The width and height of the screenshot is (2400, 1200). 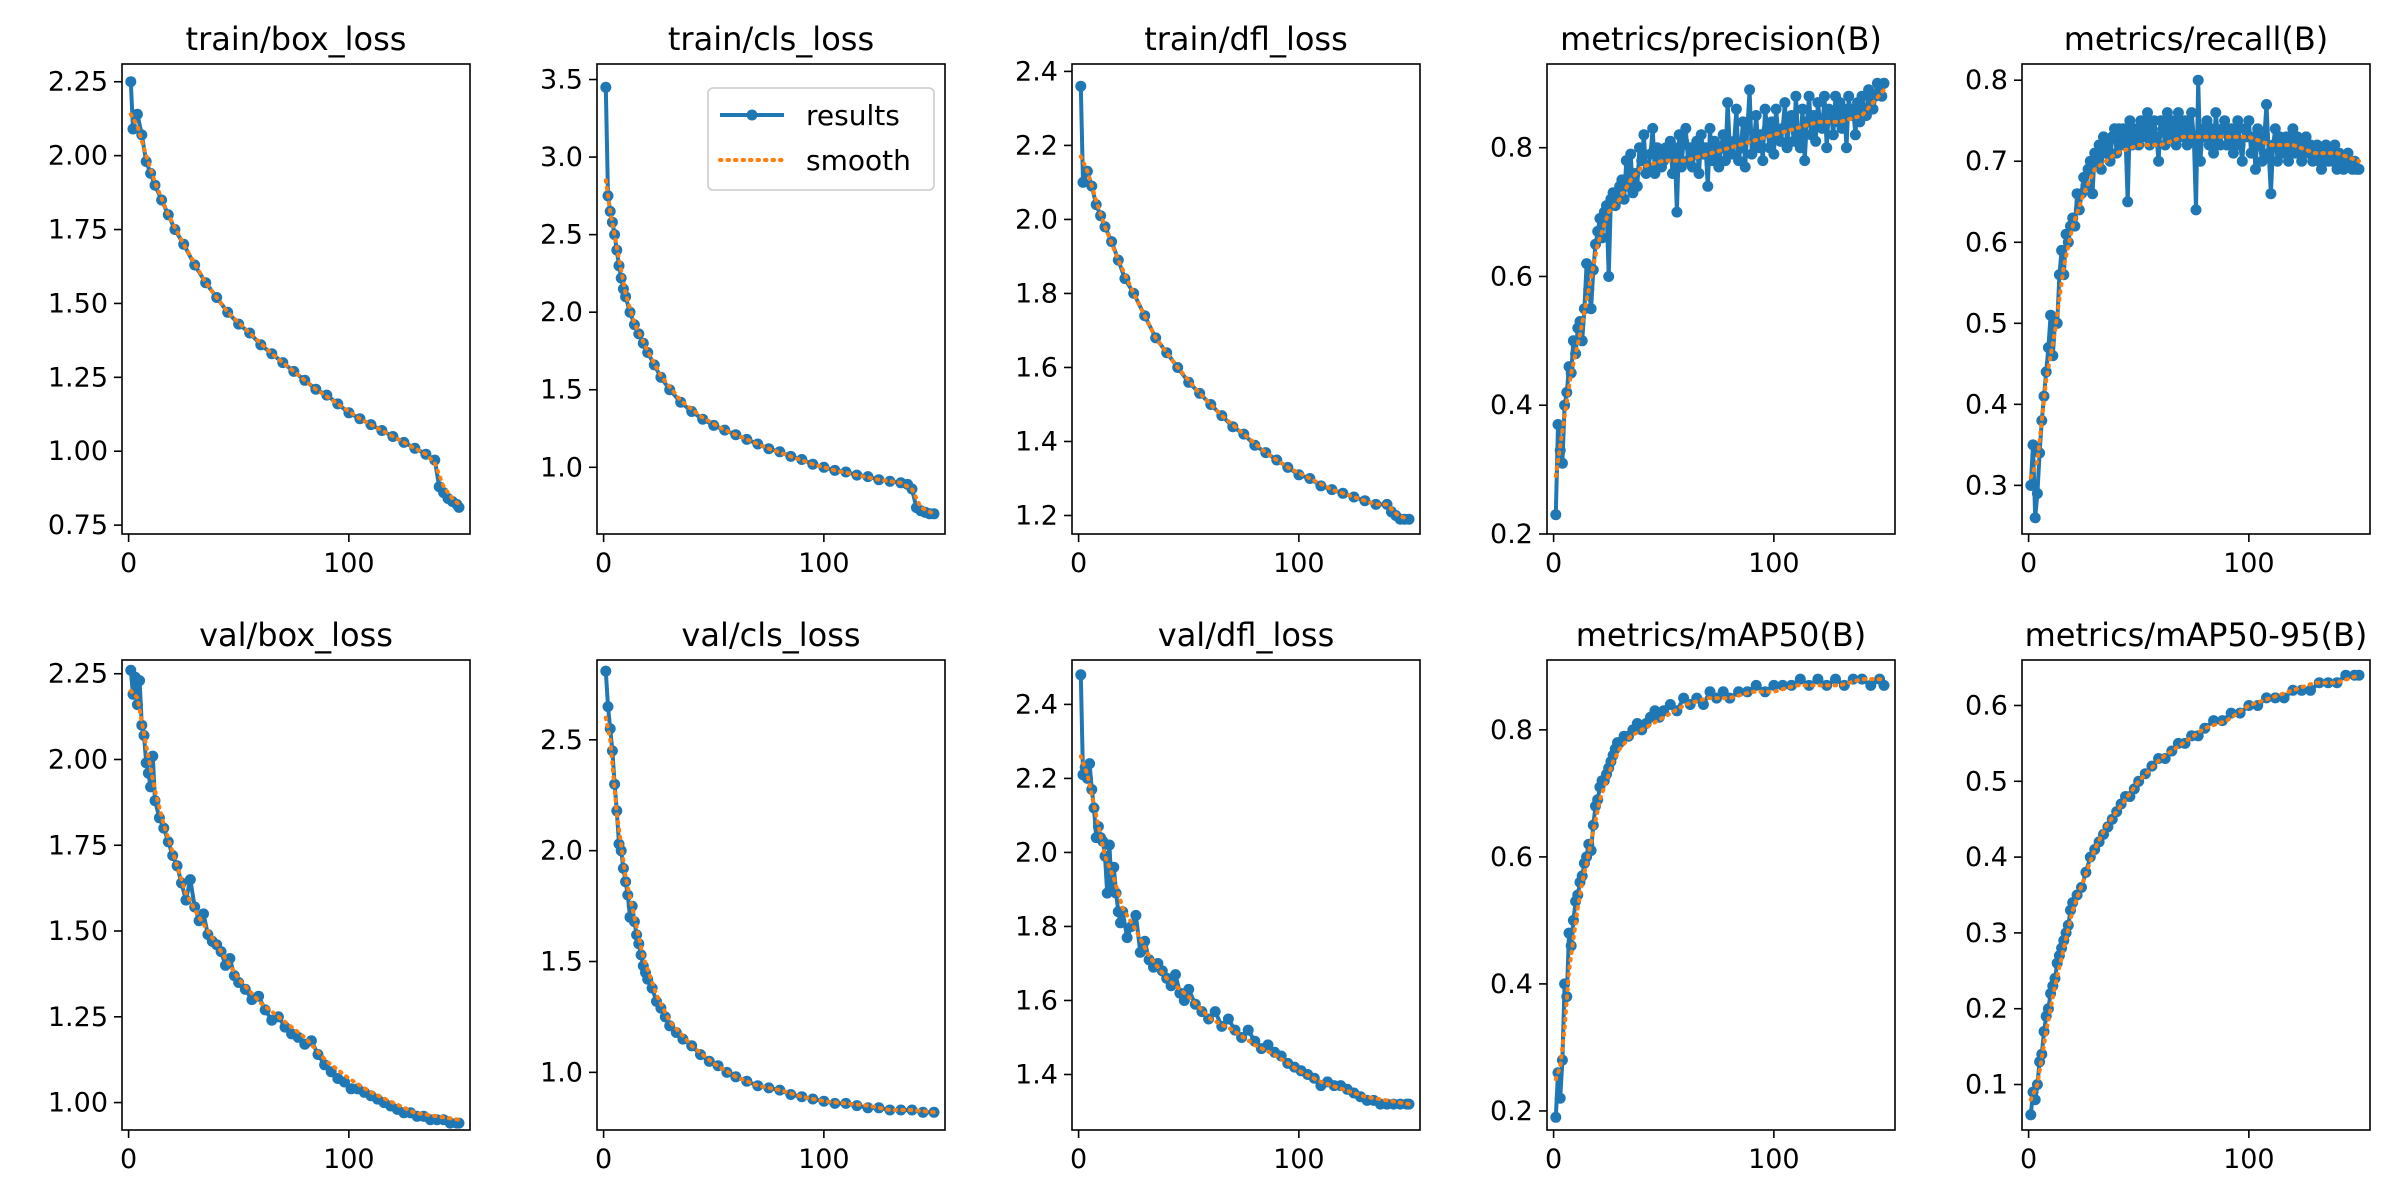 What do you see at coordinates (78, 303) in the screenshot?
I see `y-tick-label: 1.50` at bounding box center [78, 303].